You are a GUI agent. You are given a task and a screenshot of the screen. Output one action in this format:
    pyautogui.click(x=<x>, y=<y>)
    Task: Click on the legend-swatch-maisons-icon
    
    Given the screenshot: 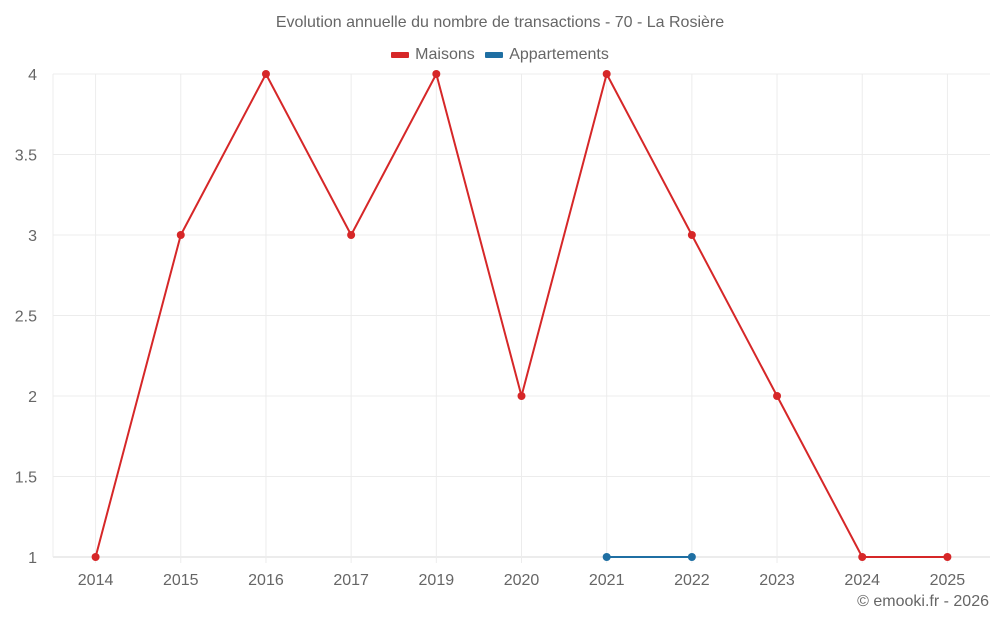 What is the action you would take?
    pyautogui.click(x=400, y=55)
    